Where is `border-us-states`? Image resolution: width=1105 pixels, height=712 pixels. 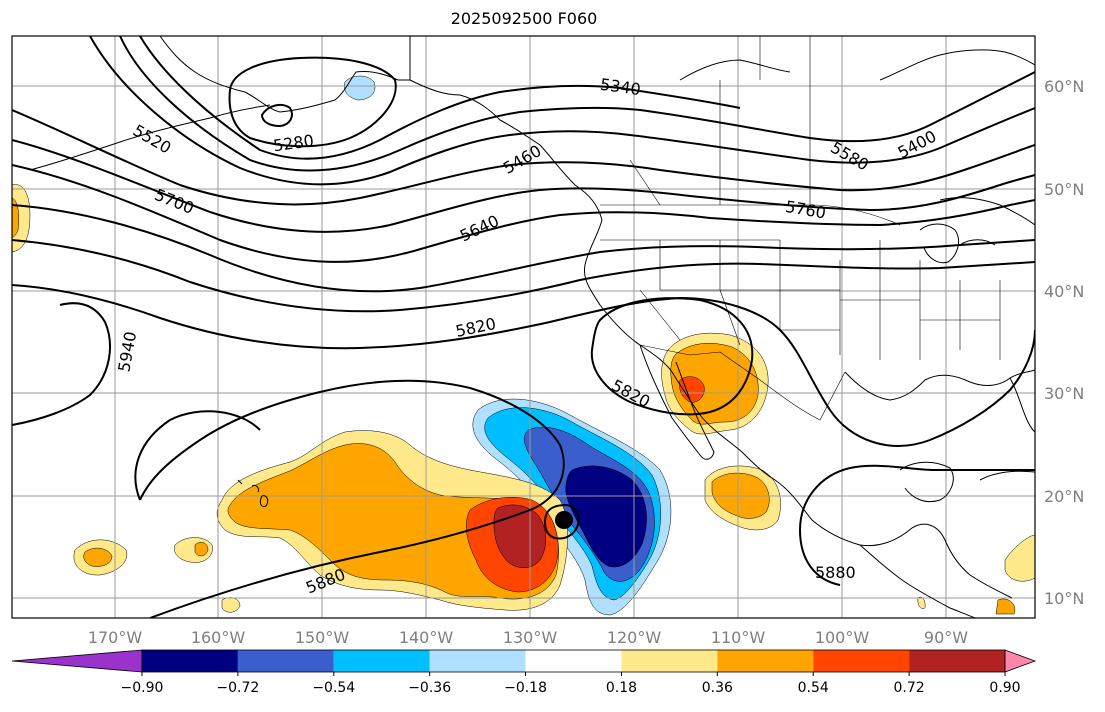
border-us-states is located at coordinates (800, 299).